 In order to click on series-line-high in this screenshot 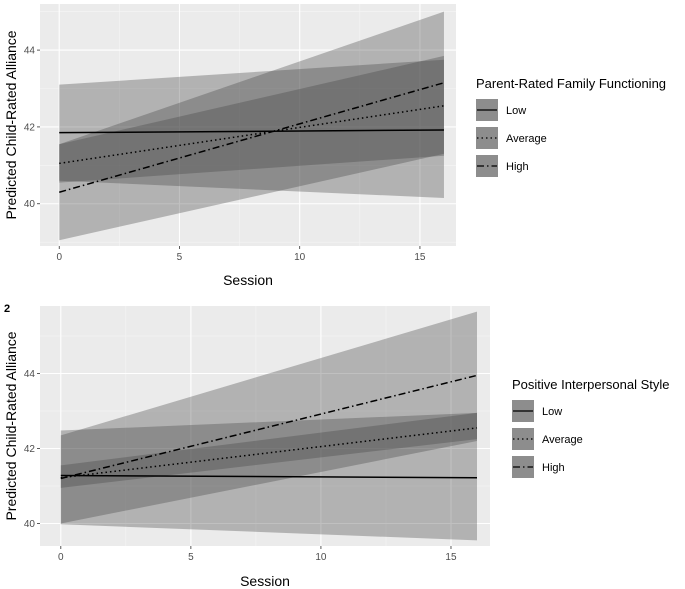, I will do `click(269, 427)`.